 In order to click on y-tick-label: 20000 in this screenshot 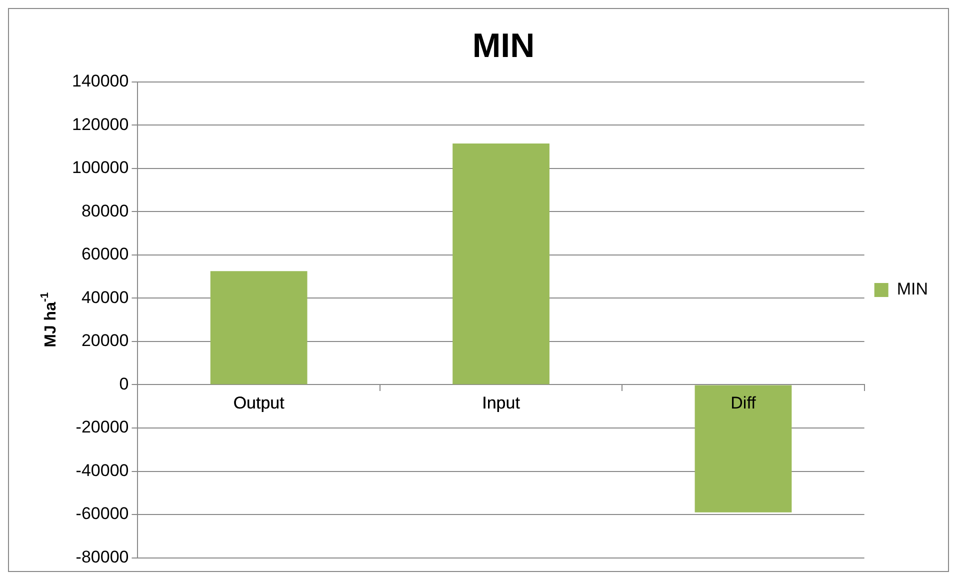, I will do `click(105, 340)`.